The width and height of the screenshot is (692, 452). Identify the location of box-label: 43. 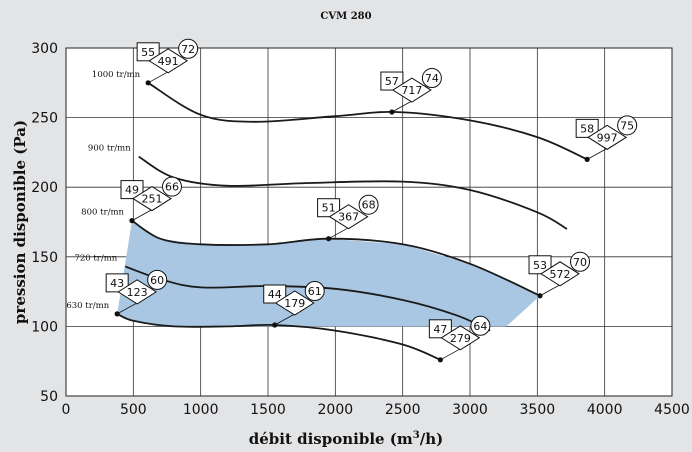
(117, 283).